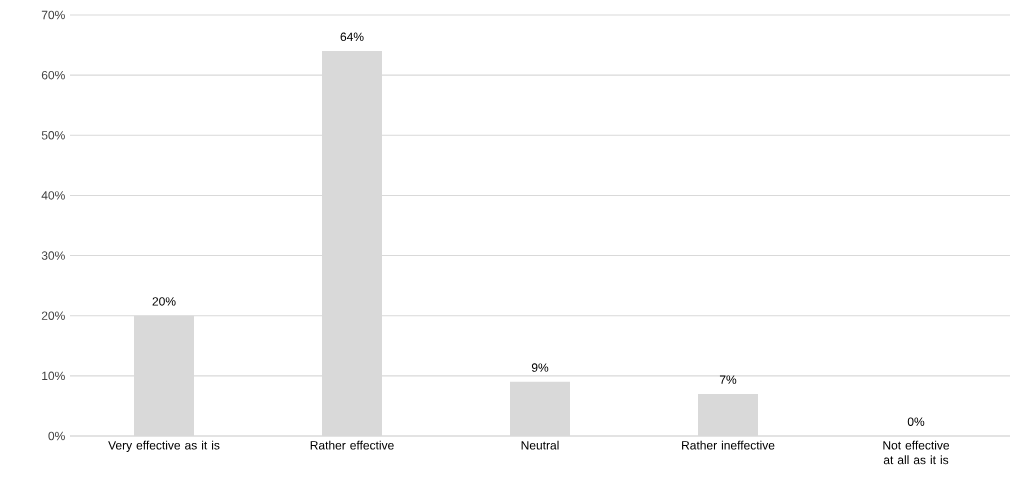  Describe the element at coordinates (164, 301) in the screenshot. I see `data-label: 20%` at that location.